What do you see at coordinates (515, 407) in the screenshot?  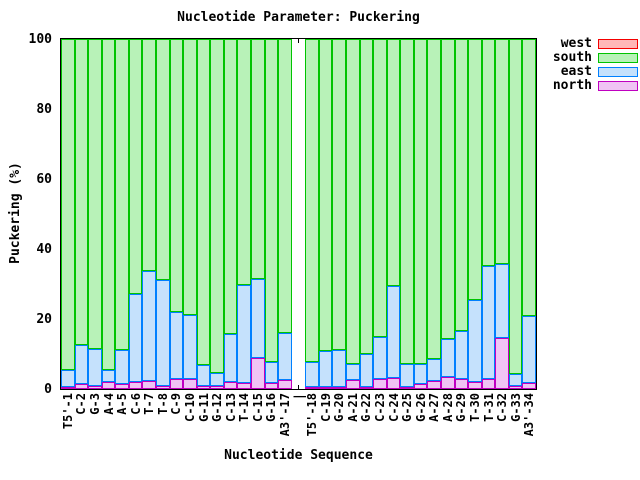 I see `x-tick-label: G-33` at bounding box center [515, 407].